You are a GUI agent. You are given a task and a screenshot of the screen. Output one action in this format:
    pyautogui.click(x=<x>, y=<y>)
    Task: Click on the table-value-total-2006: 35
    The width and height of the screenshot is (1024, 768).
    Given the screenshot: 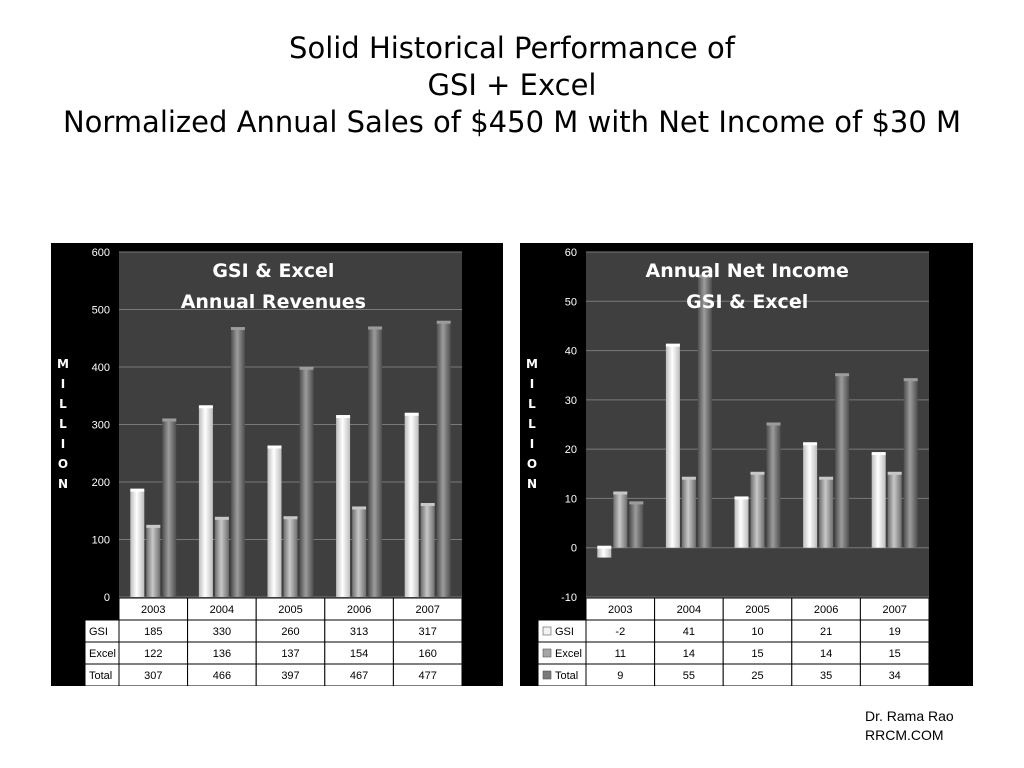 What is the action you would take?
    pyautogui.click(x=826, y=676)
    